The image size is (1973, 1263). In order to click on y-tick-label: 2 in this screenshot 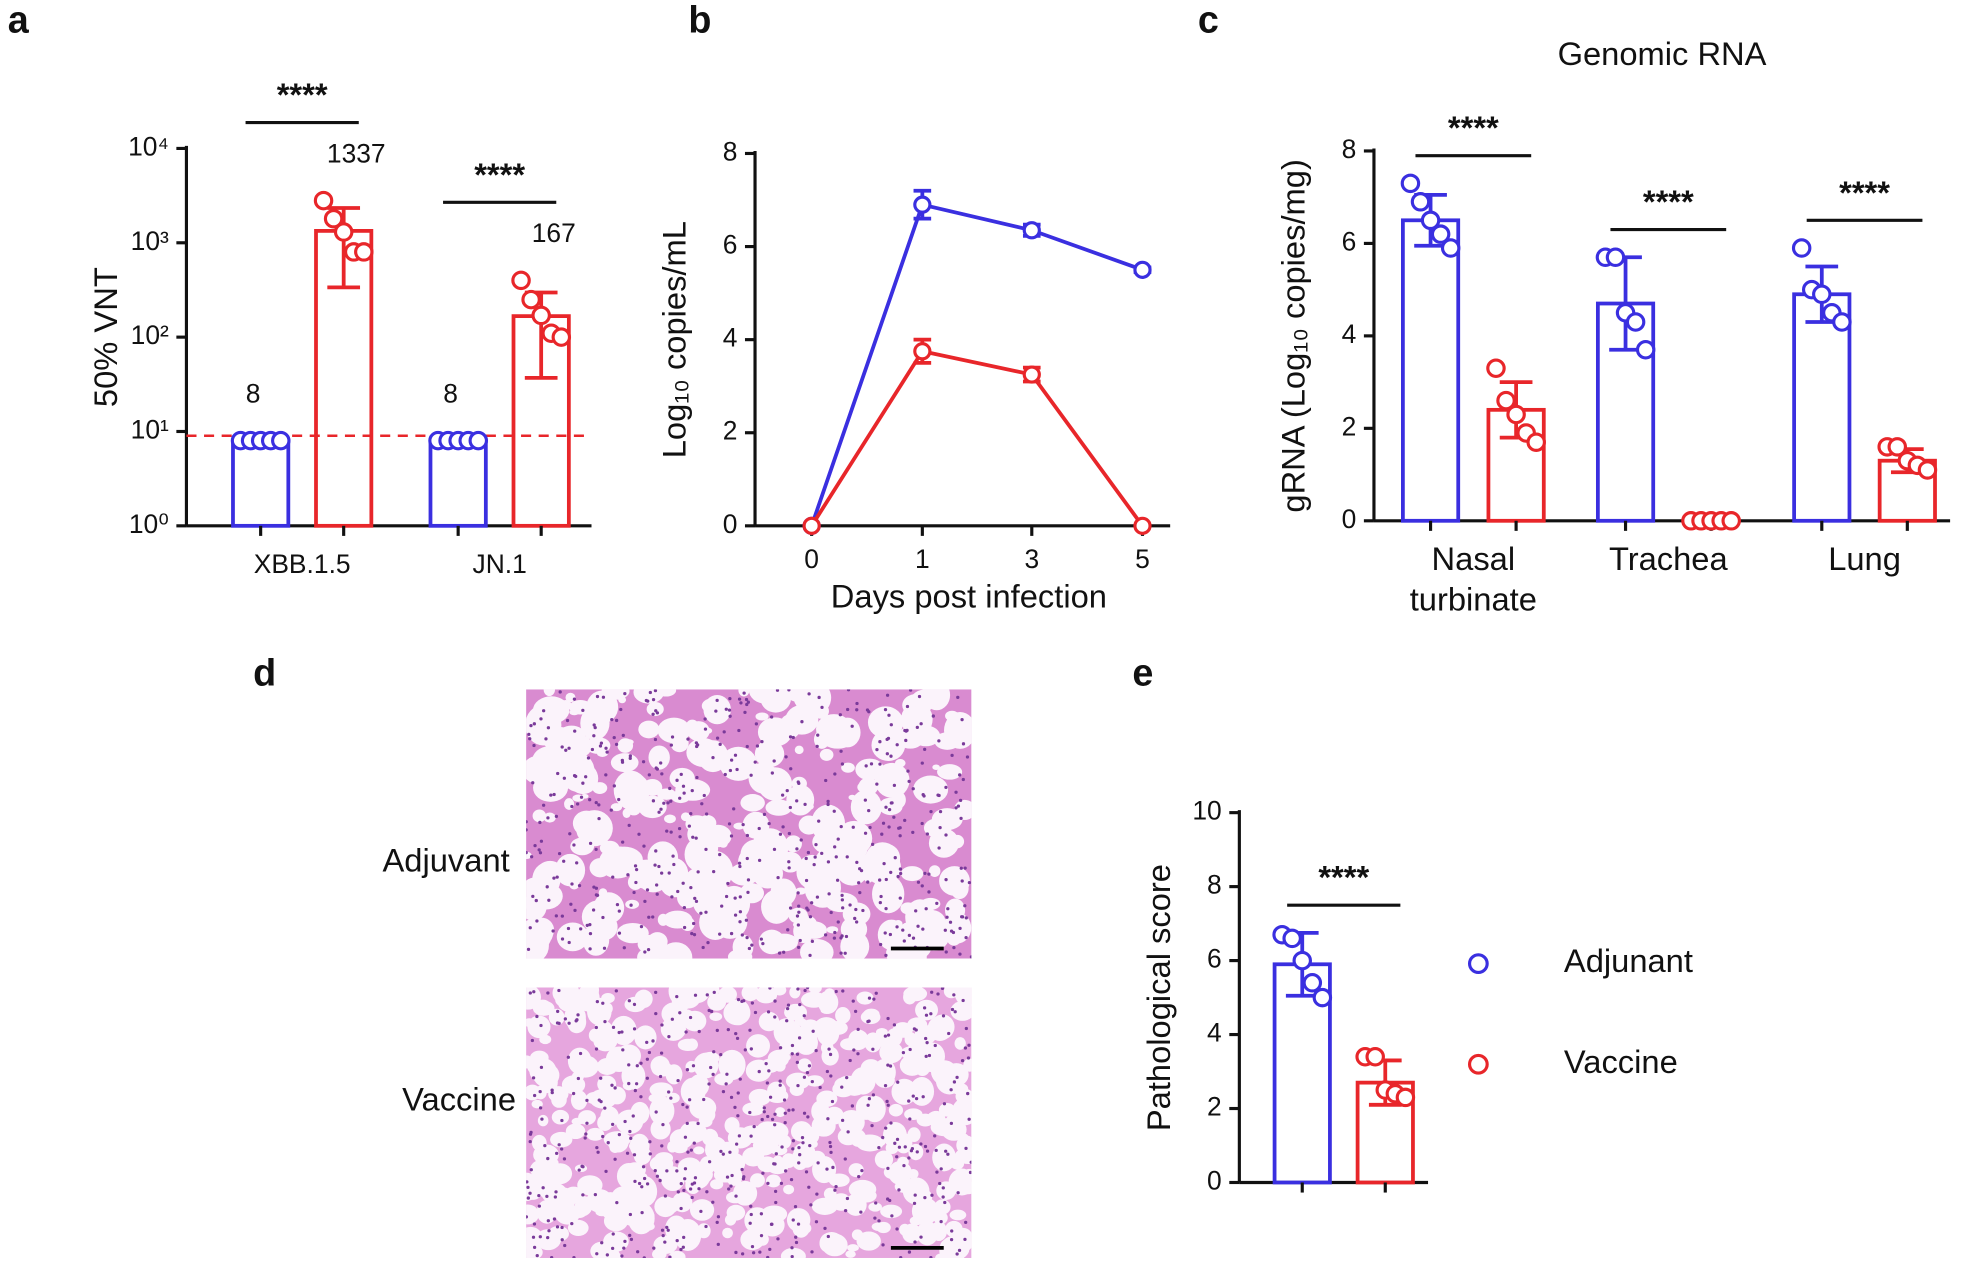, I will do `click(1349, 426)`.